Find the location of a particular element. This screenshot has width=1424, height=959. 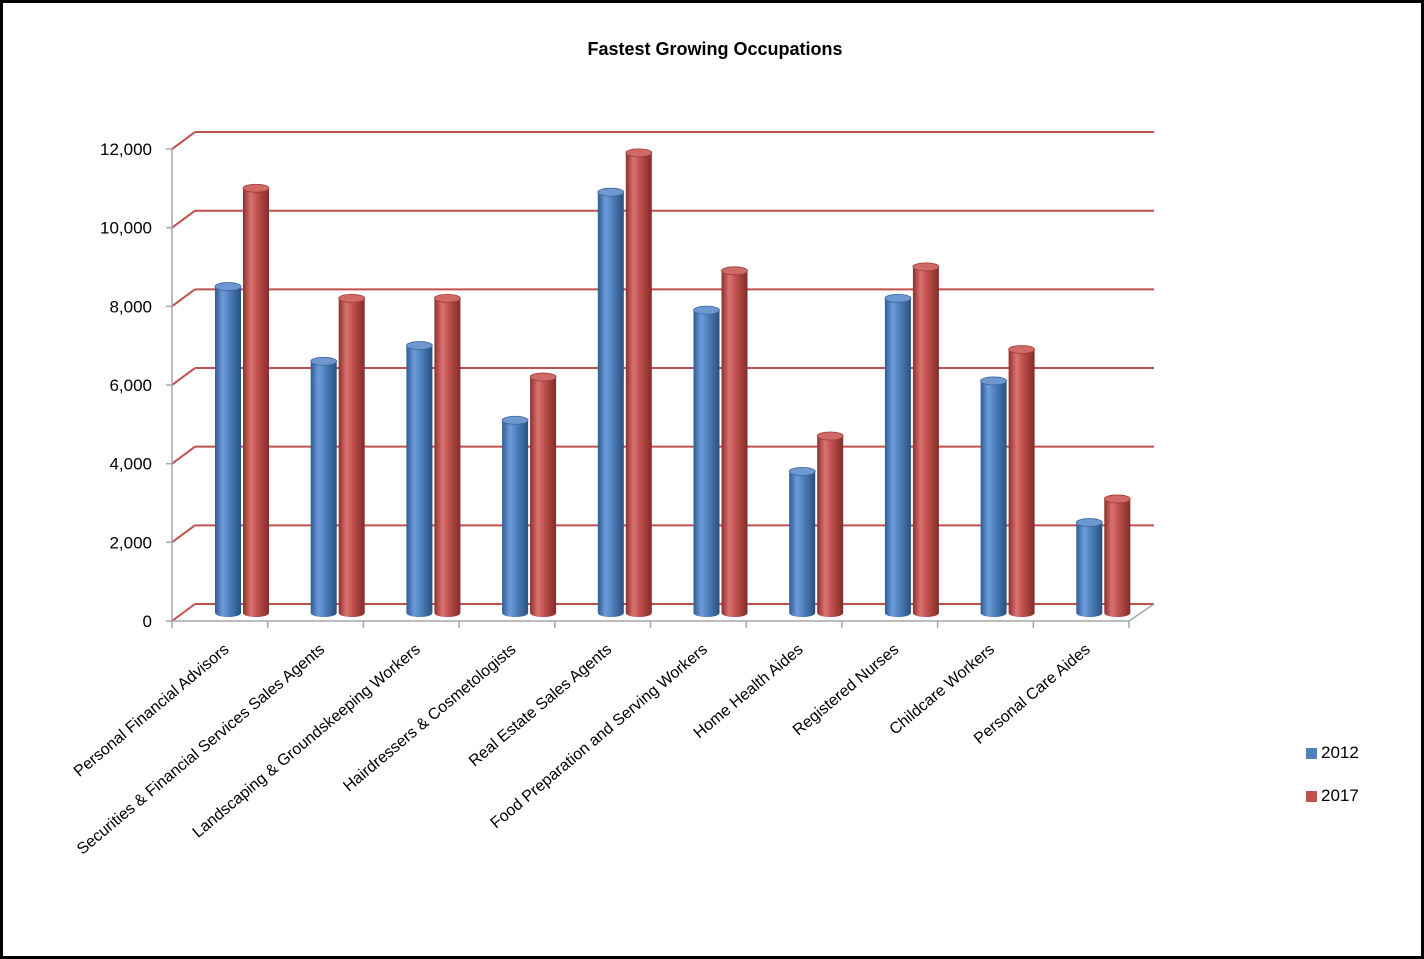

bar-2017-4-top is located at coordinates (639, 153).